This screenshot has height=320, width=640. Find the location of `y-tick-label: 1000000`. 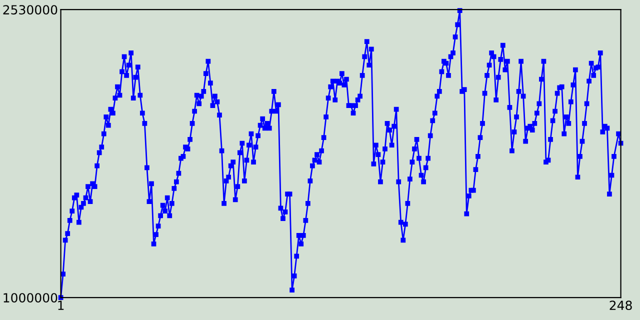

y-tick-label: 1000000 is located at coordinates (31, 298).